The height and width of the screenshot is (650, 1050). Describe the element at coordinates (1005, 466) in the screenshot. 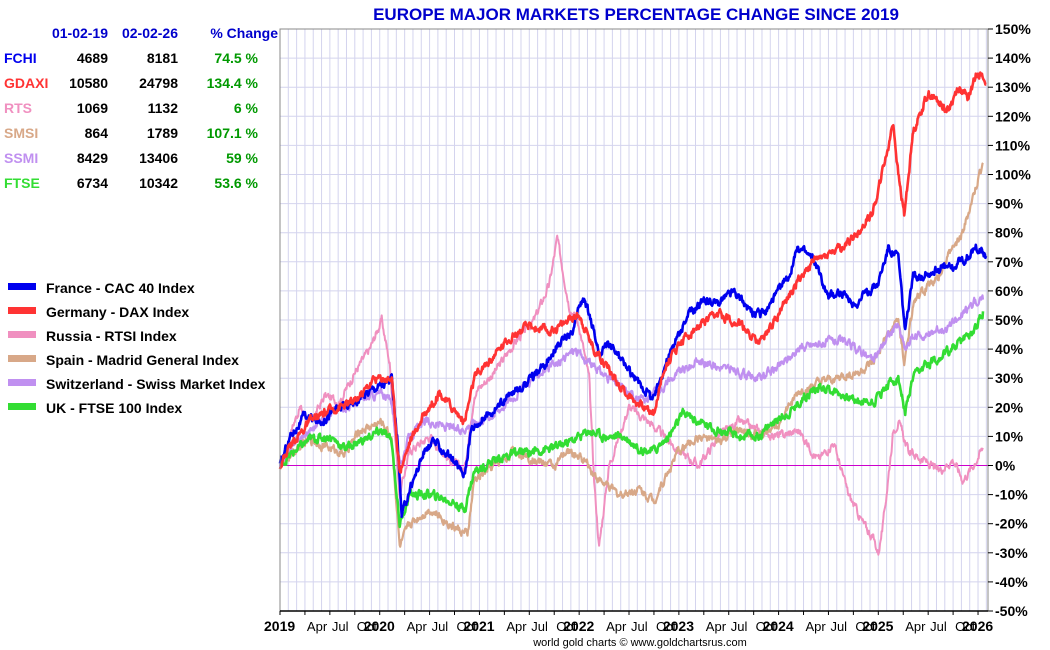

I see `y-tick-label: 0%` at that location.